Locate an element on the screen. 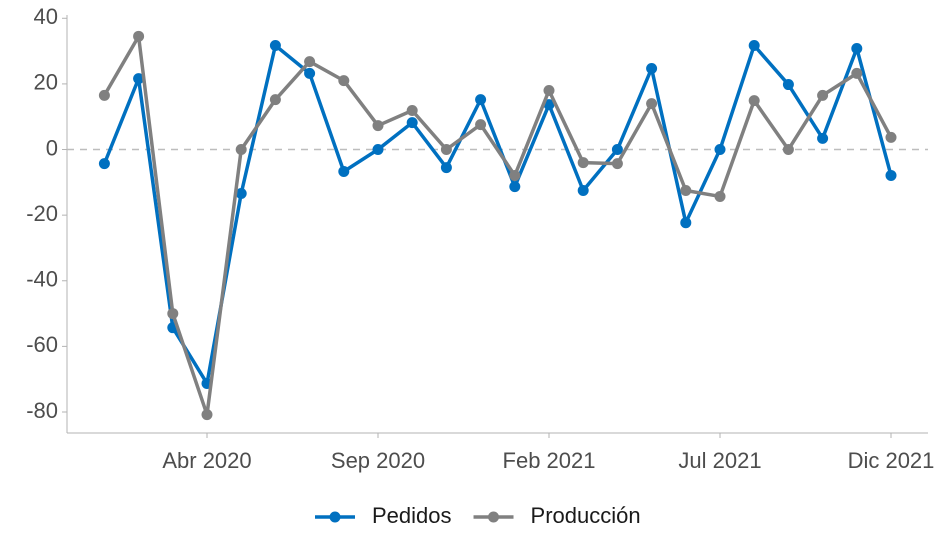 The height and width of the screenshot is (557, 946). x-tick-label: Abr 2020 is located at coordinates (206, 460).